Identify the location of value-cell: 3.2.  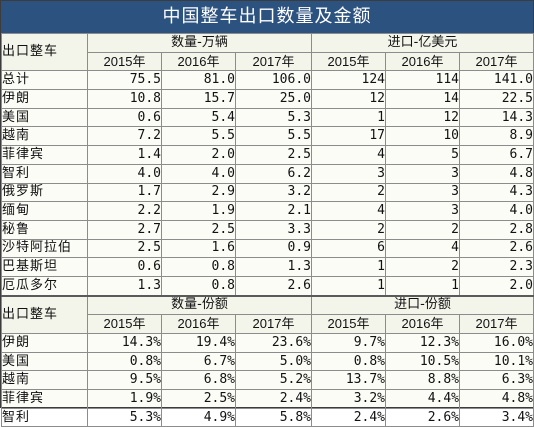
(273, 192).